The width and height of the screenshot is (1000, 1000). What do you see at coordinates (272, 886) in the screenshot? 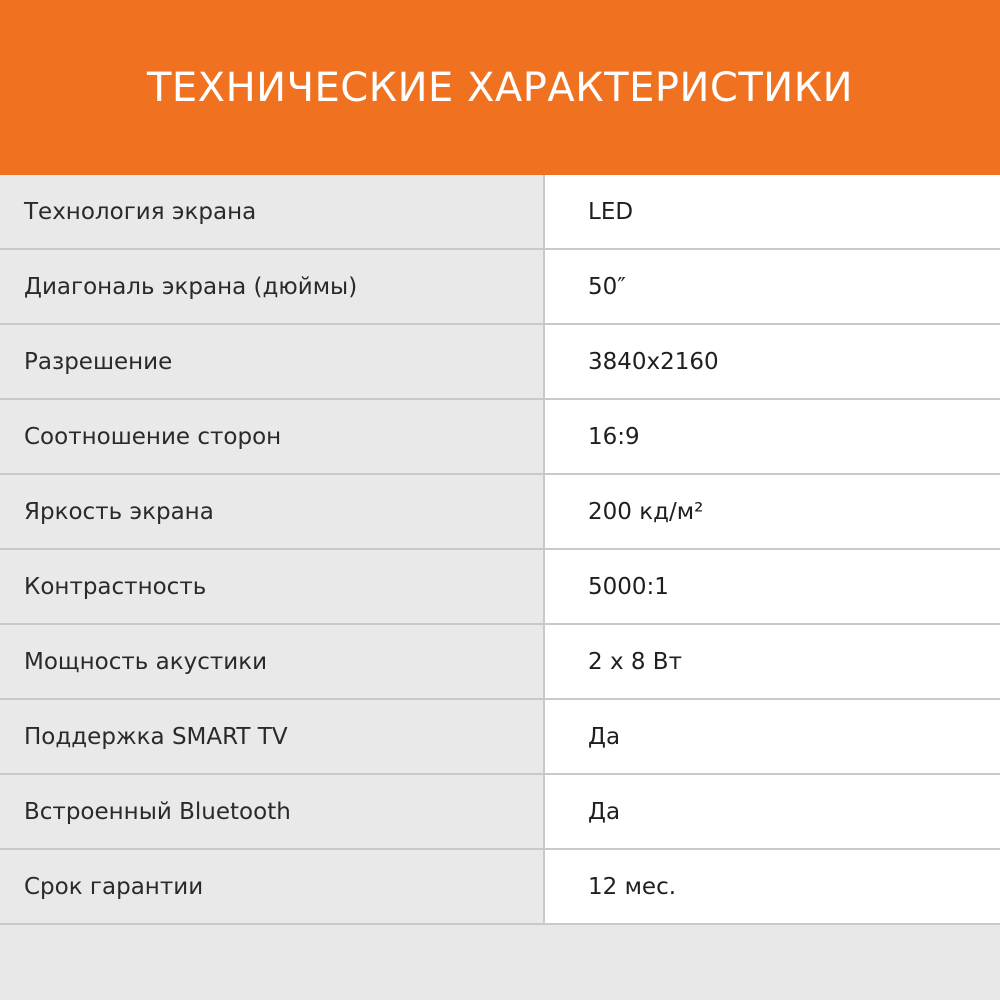
I see `spec-label: Срок гарантии` at bounding box center [272, 886].